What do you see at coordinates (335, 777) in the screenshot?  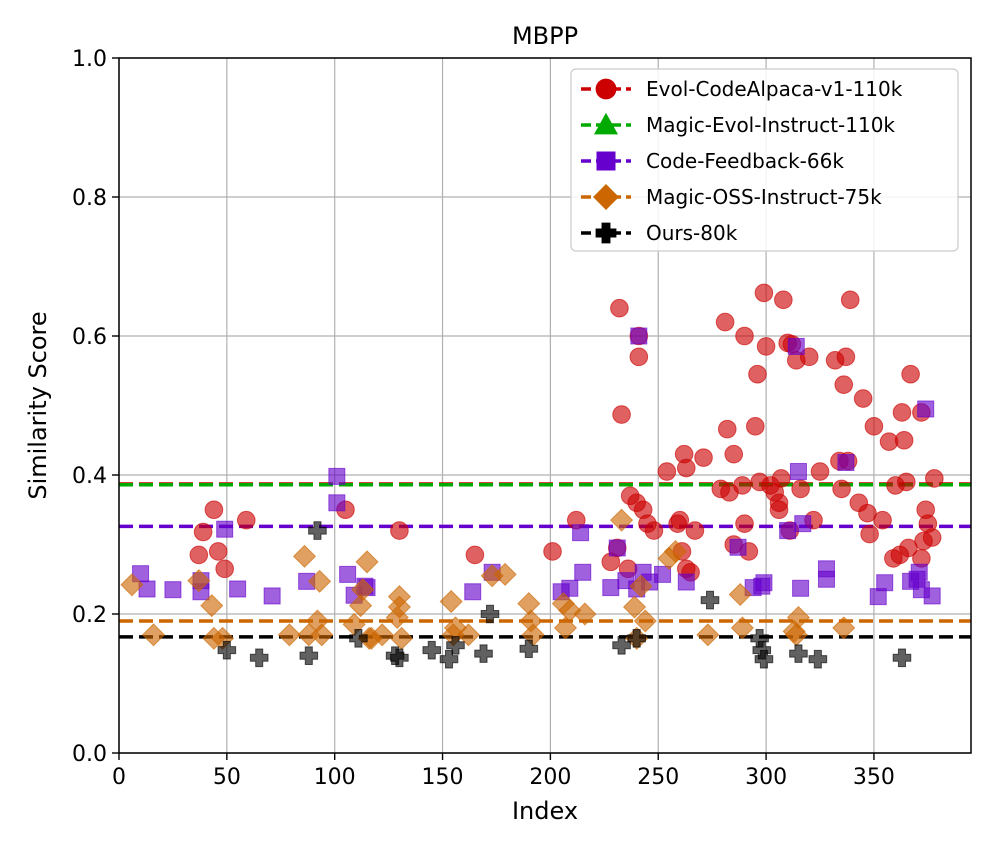 I see `x-tick-label: 100` at bounding box center [335, 777].